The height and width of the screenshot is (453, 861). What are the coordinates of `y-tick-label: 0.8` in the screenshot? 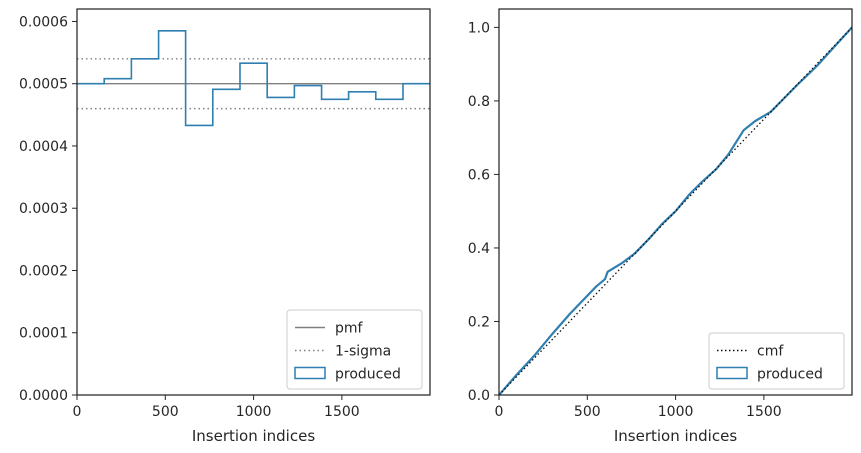 It's located at (479, 102).